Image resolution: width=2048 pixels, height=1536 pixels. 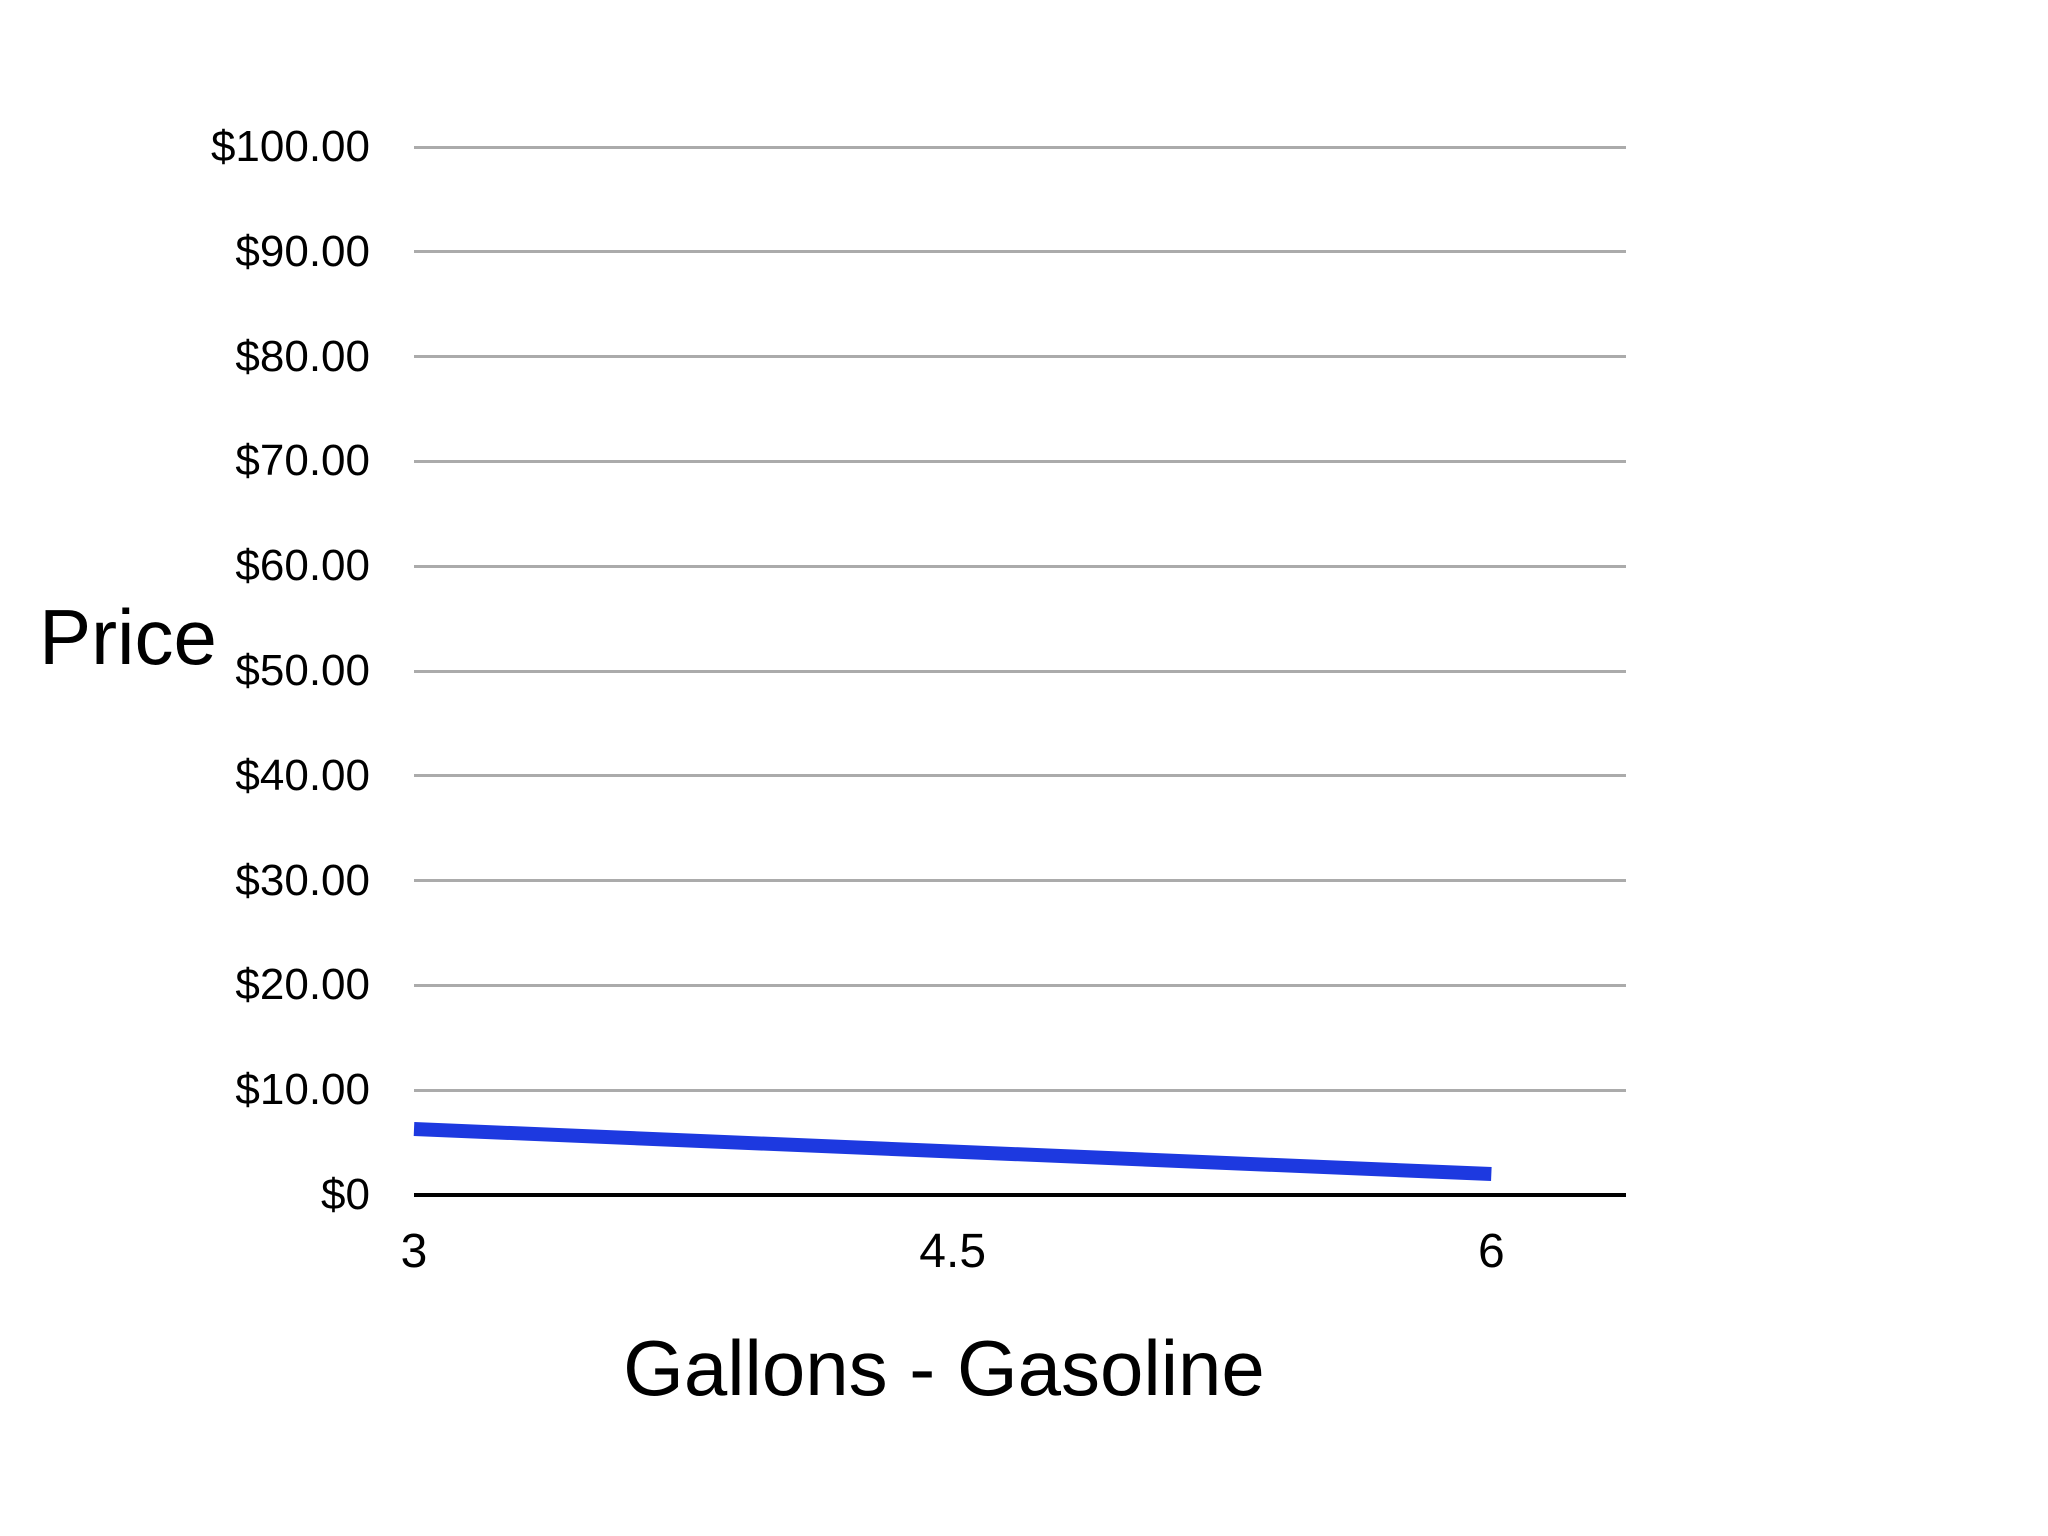 What do you see at coordinates (302, 880) in the screenshot?
I see `y-tick-label: $30.00` at bounding box center [302, 880].